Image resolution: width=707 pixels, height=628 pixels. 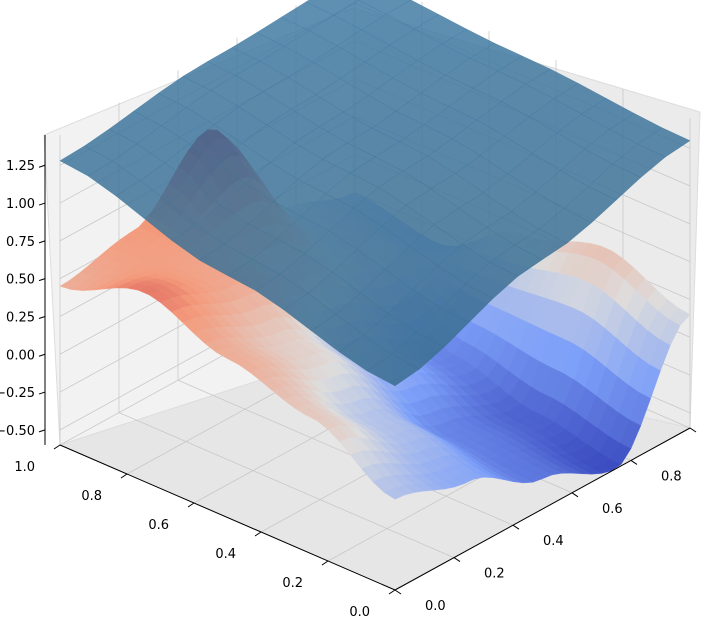 What do you see at coordinates (20, 204) in the screenshot?
I see `z-tick-label: 1.00` at bounding box center [20, 204].